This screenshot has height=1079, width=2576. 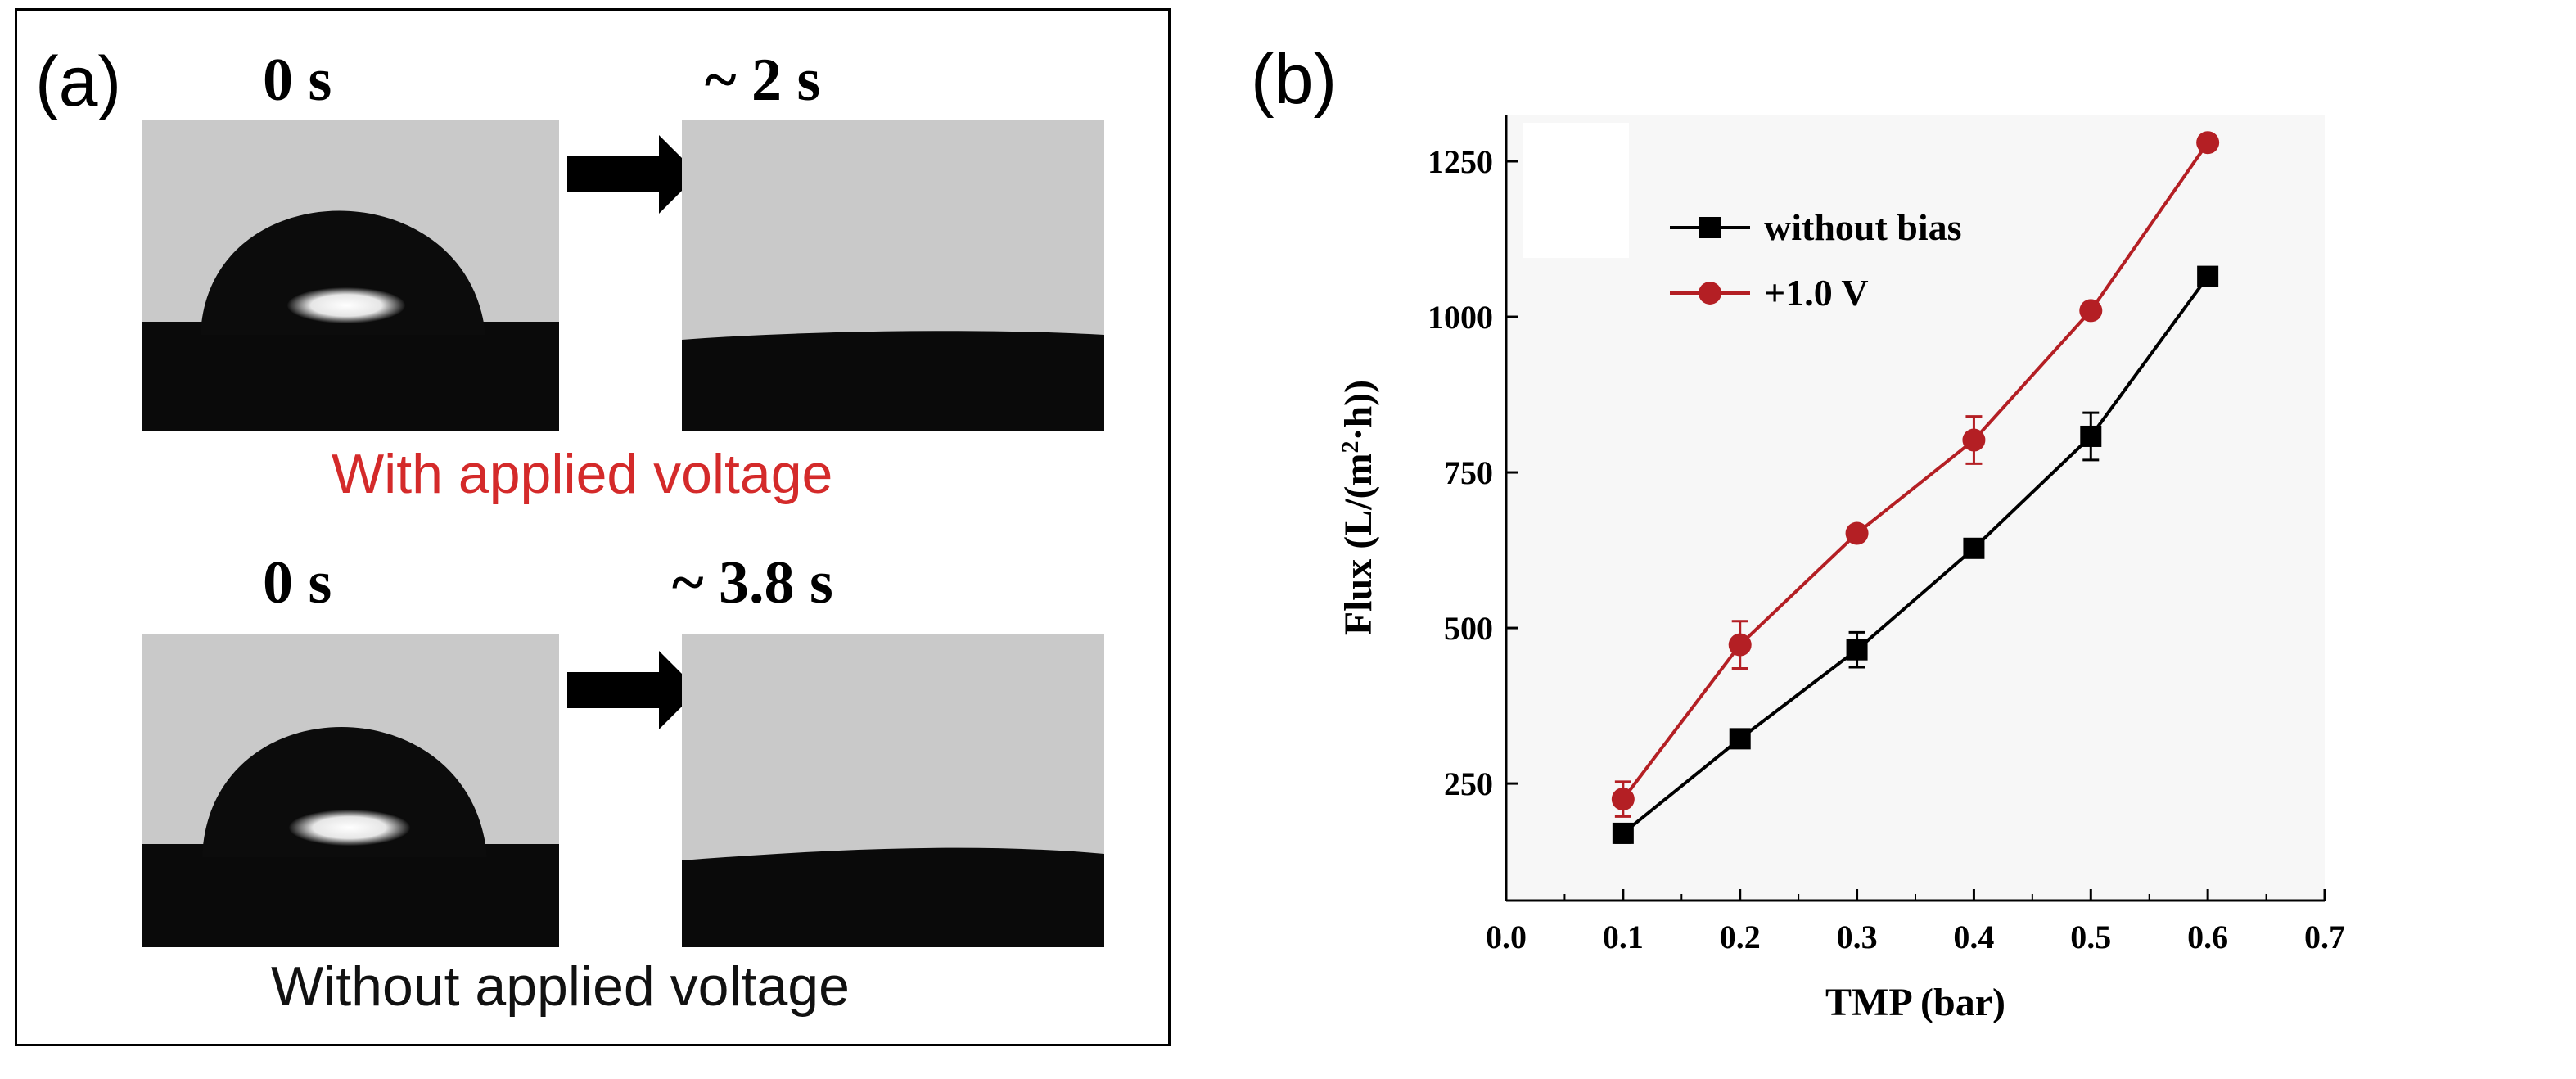 What do you see at coordinates (2207, 937) in the screenshot?
I see `x-tick-label: 0.6` at bounding box center [2207, 937].